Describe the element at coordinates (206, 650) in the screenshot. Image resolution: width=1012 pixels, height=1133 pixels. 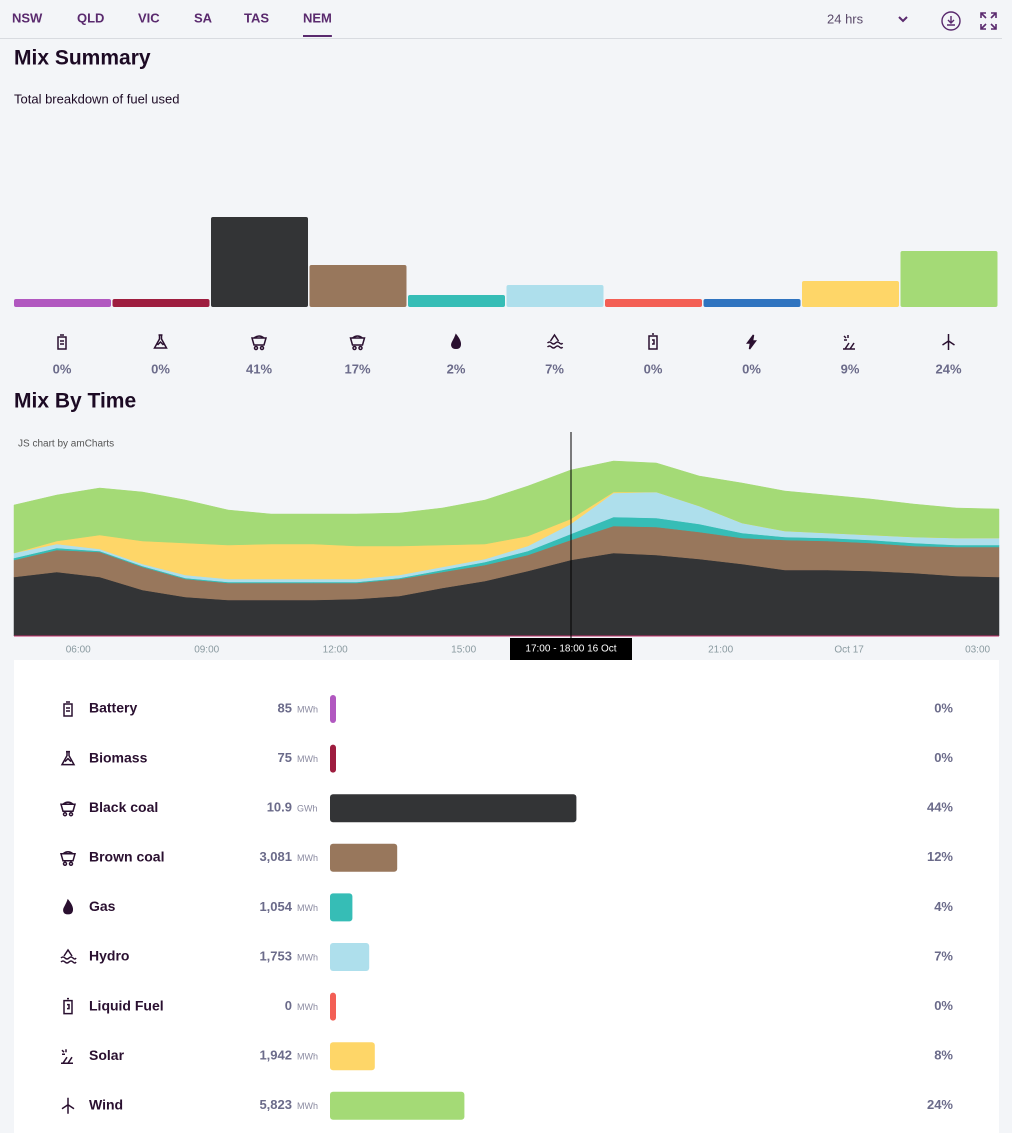
I see `x-tick-label: 09:00` at that location.